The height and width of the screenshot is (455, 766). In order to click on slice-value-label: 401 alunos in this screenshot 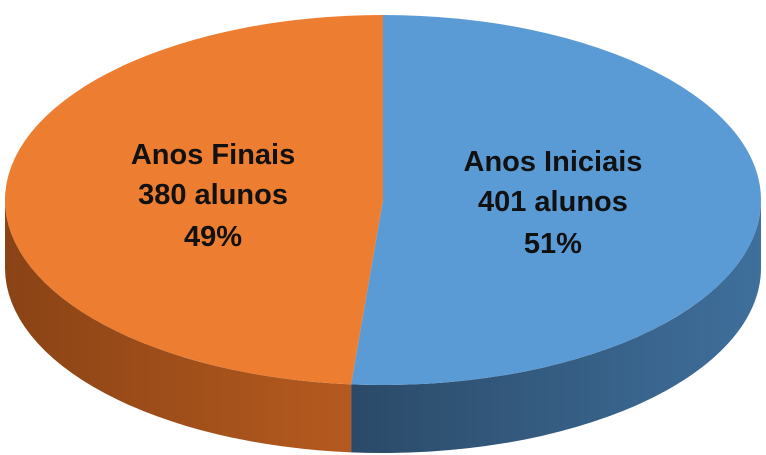, I will do `click(553, 202)`.